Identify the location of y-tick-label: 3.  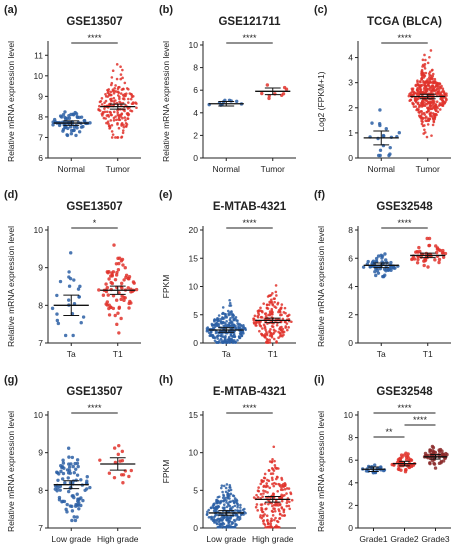
(350, 83).